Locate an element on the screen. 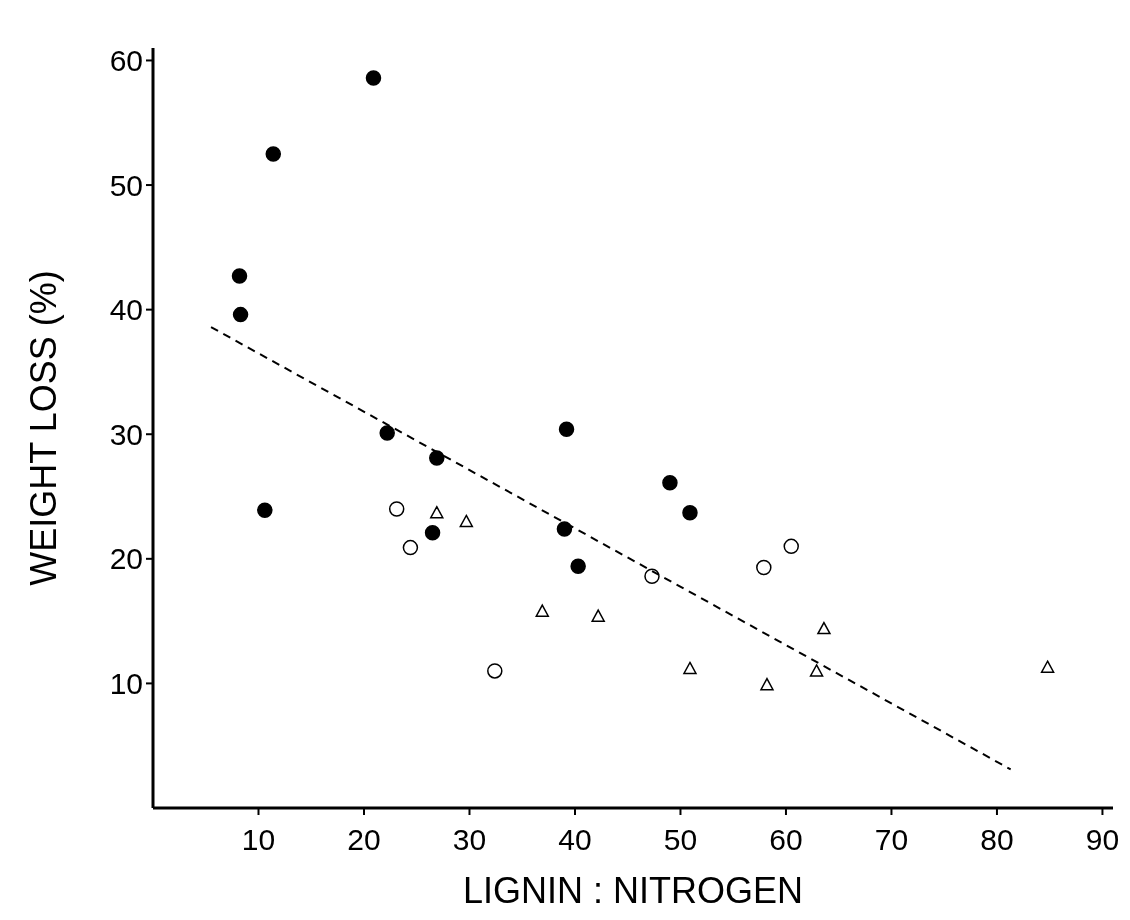  x-tick-label: 70 is located at coordinates (891, 839).